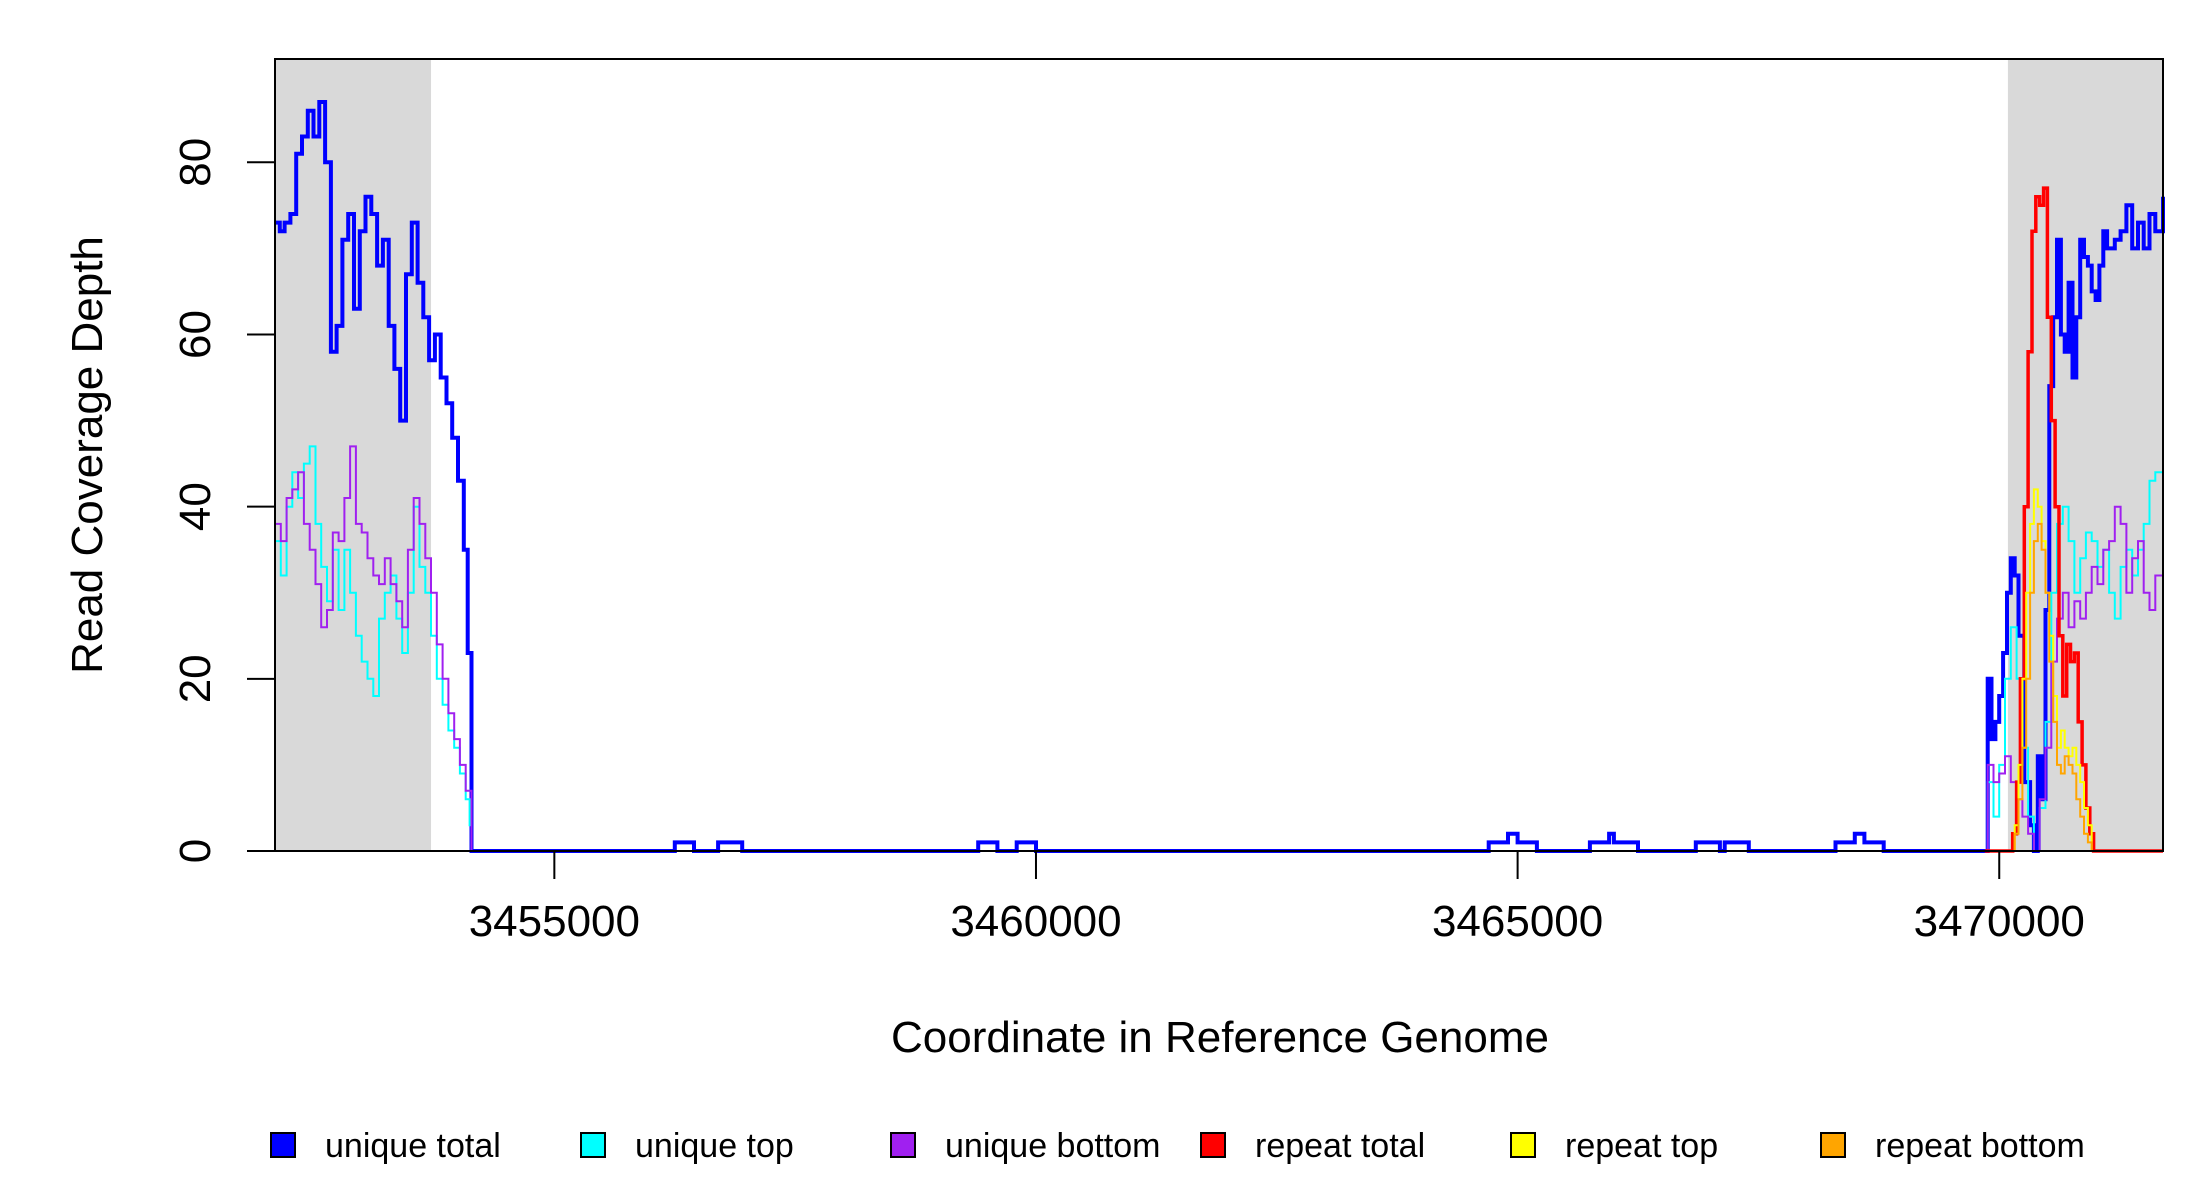 This screenshot has width=2200, height=1200. Describe the element at coordinates (2073, 670) in the screenshot. I see `series-repeat-top` at that location.